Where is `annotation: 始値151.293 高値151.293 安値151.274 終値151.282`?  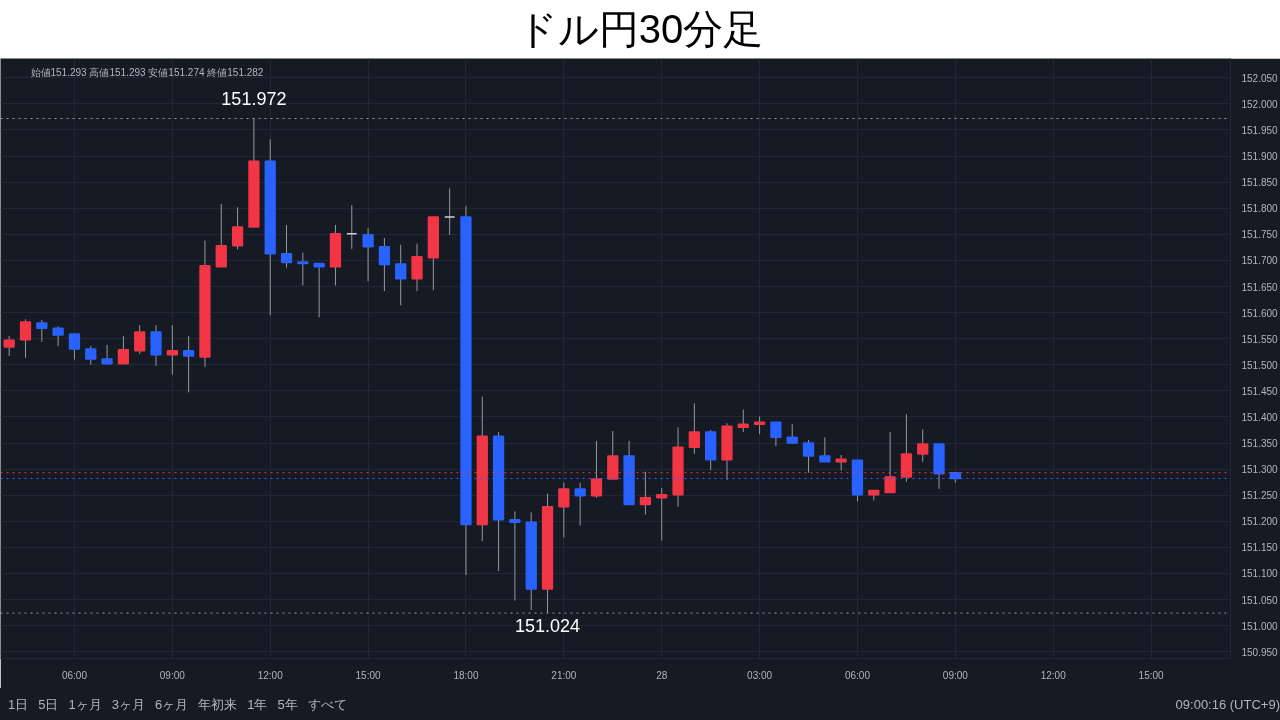 annotation: 始値151.293 高値151.293 安値151.274 終値151.282 is located at coordinates (147, 72).